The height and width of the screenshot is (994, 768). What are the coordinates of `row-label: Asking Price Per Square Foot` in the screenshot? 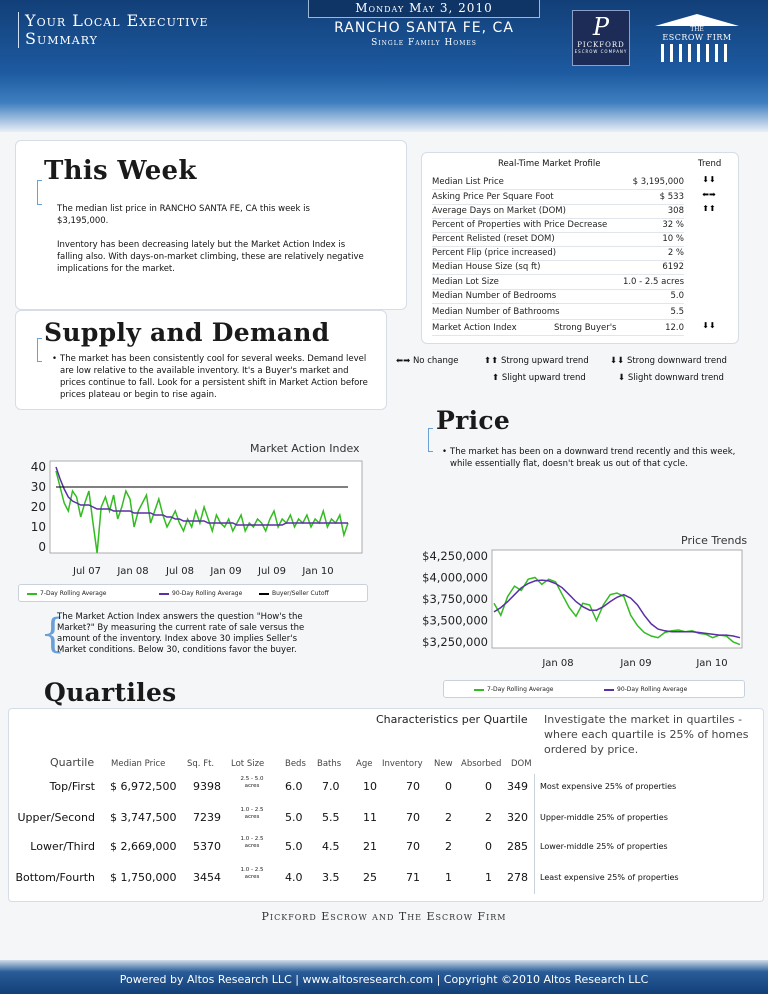 It's located at (493, 197).